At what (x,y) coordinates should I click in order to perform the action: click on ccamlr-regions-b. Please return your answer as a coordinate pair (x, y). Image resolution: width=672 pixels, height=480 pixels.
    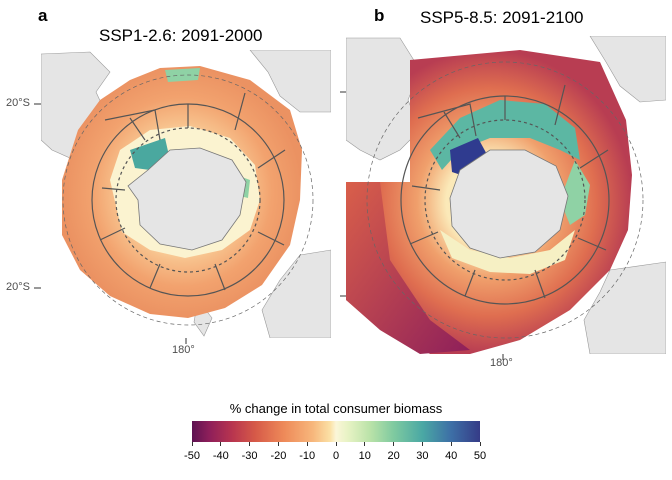
    Looking at the image, I should click on (505, 194).